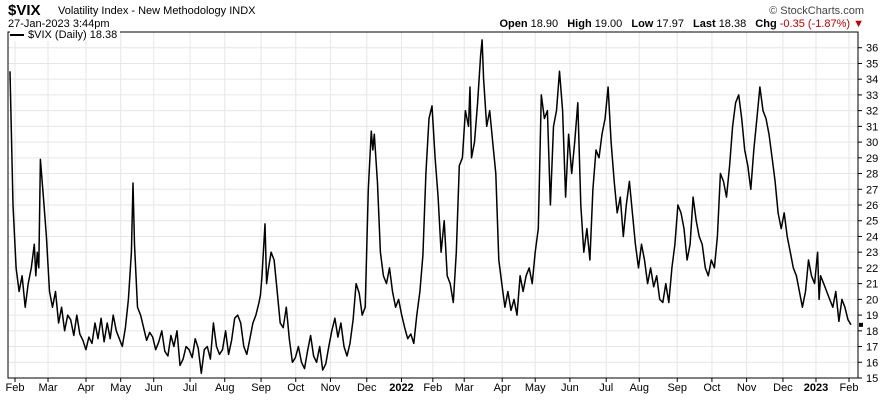  Describe the element at coordinates (872, 127) in the screenshot. I see `y-tick-label: 31` at that location.